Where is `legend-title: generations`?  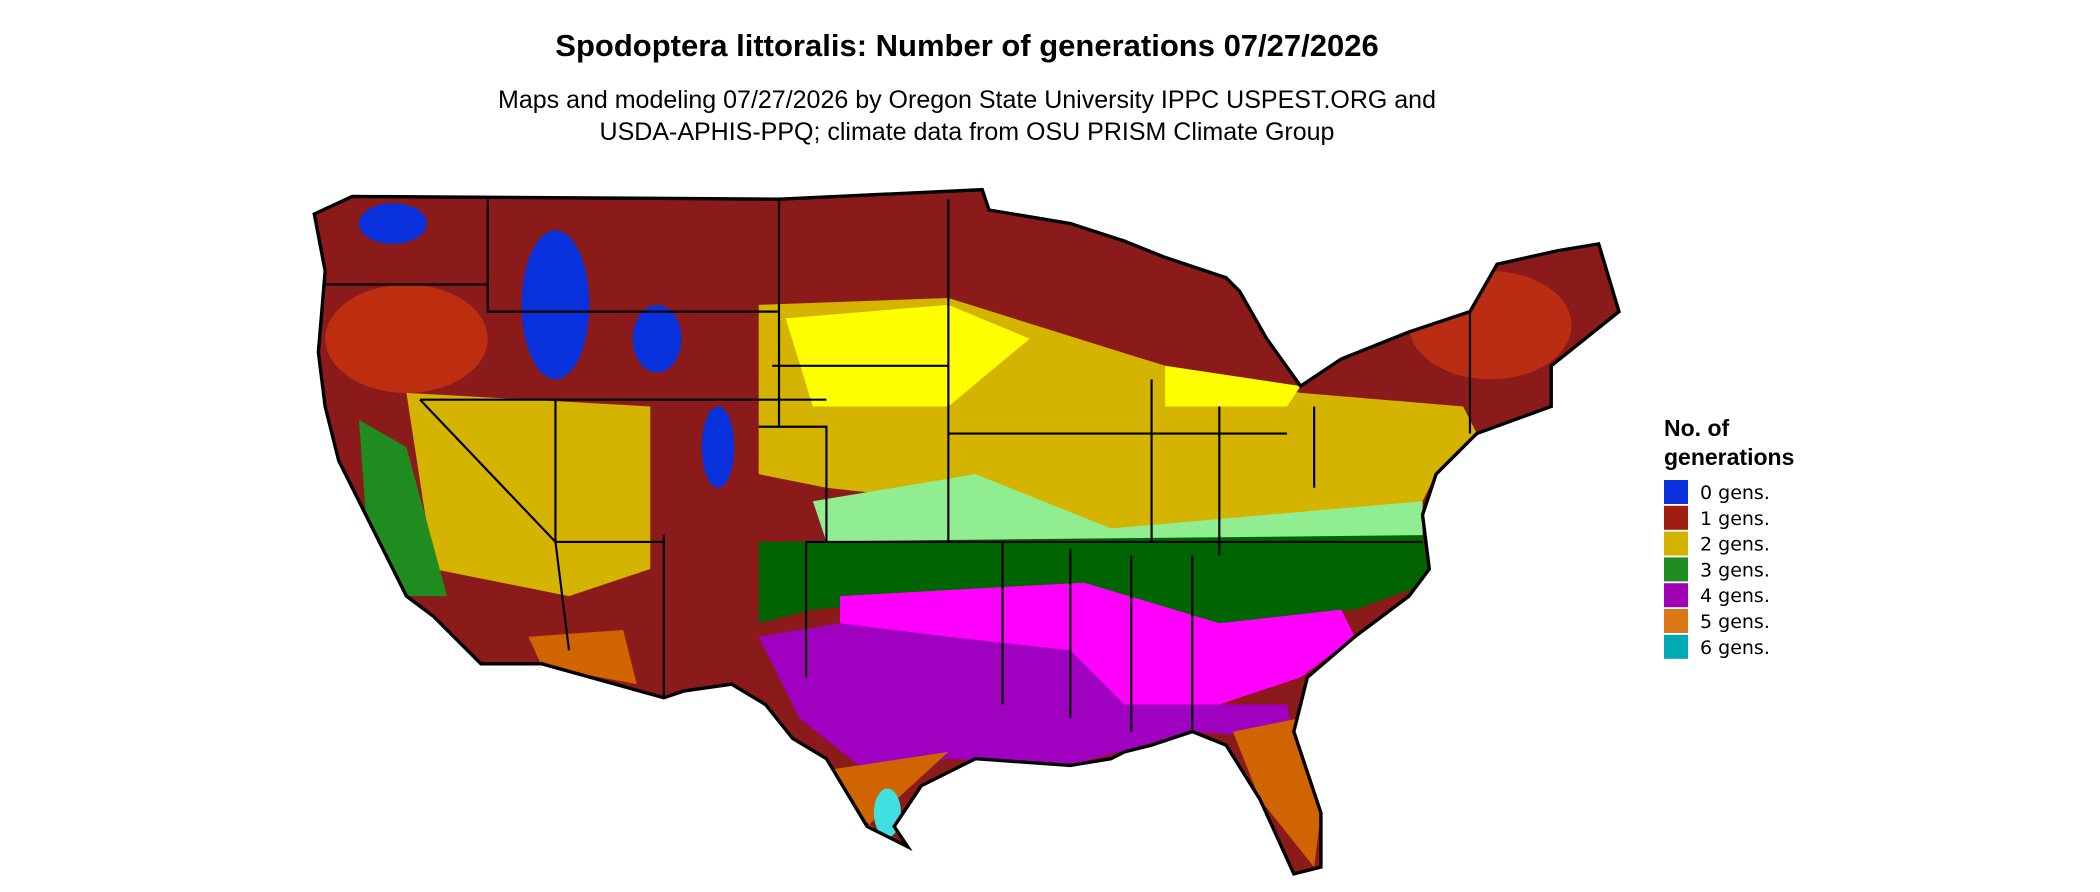
legend-title: generations is located at coordinates (1729, 457).